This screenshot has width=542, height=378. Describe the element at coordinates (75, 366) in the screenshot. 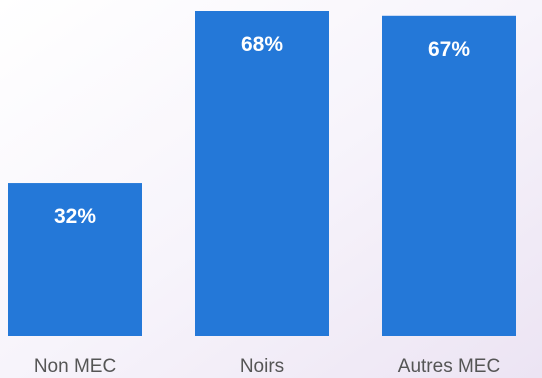

I see `category-label-non-mec: Non MEC` at that location.